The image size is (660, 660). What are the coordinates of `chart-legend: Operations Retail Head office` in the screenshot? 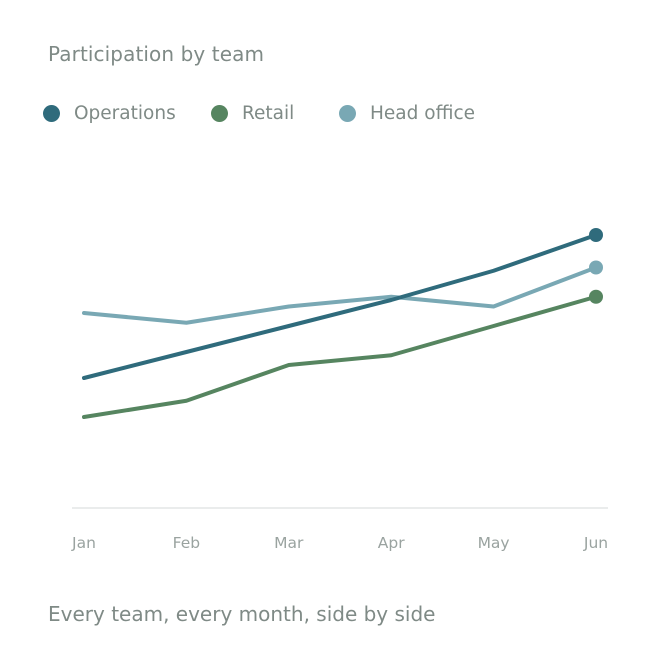 It's located at (323, 113).